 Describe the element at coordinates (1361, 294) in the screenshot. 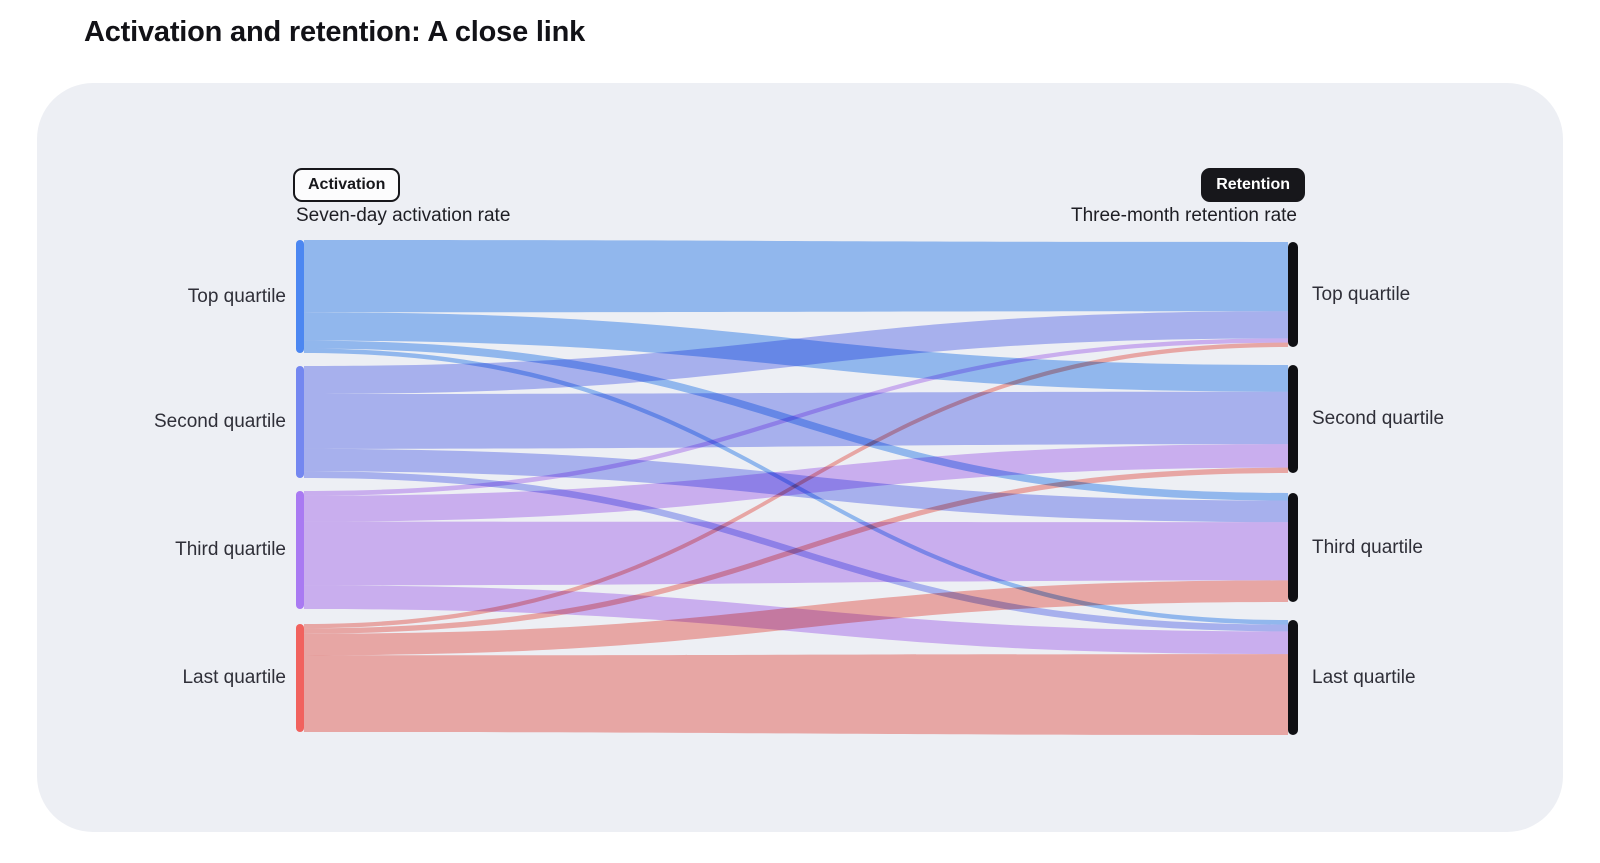

I see `right-node-label-top-quartile: Top quartile` at that location.